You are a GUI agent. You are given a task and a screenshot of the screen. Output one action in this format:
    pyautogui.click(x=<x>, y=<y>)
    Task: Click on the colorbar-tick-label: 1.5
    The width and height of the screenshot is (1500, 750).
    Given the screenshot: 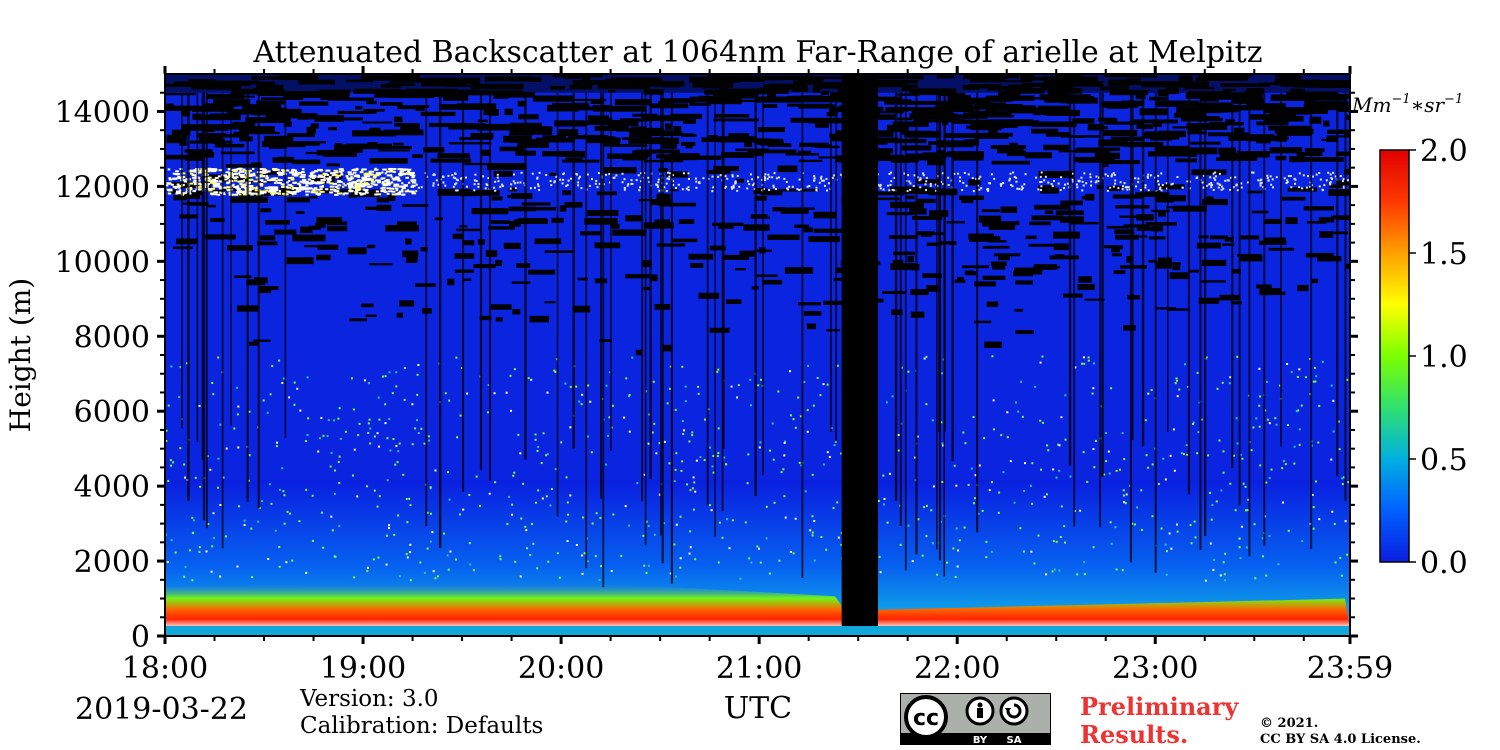 What is the action you would take?
    pyautogui.click(x=1444, y=254)
    